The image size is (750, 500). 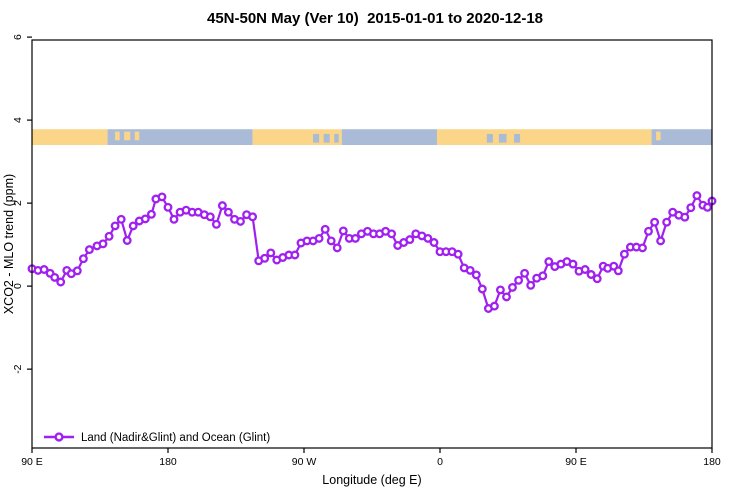 What do you see at coordinates (18, 37) in the screenshot?
I see `y-tick-label: 6` at bounding box center [18, 37].